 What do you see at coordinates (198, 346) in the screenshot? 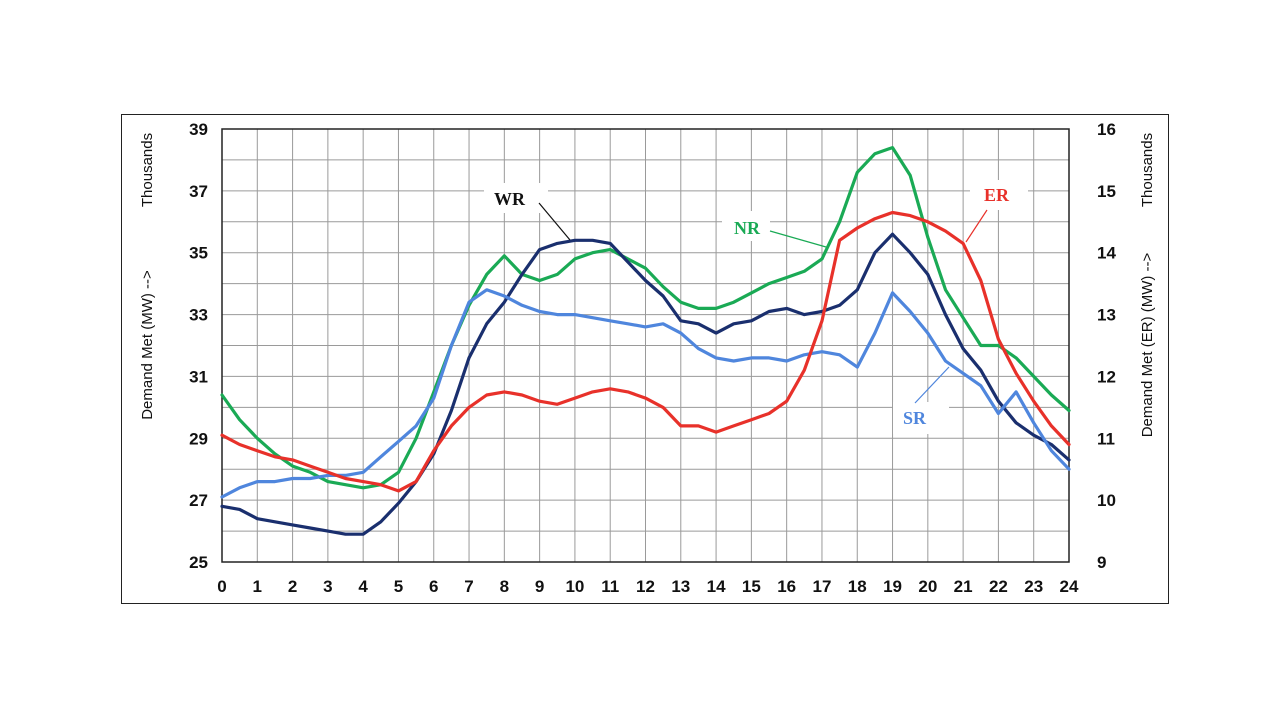
I see `left-axis-ticks: 25 27 29 31 33 35 37 39` at bounding box center [198, 346].